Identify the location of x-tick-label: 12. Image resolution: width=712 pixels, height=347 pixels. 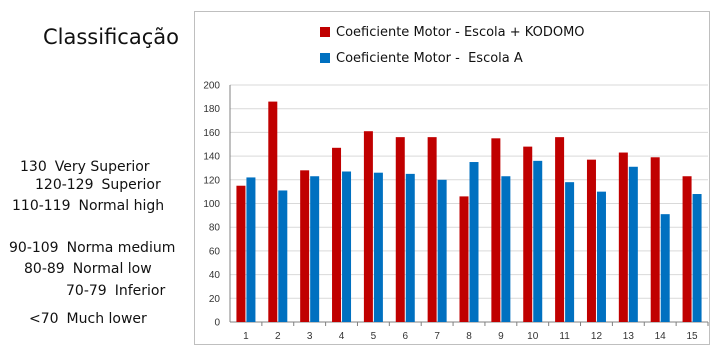
(597, 336).